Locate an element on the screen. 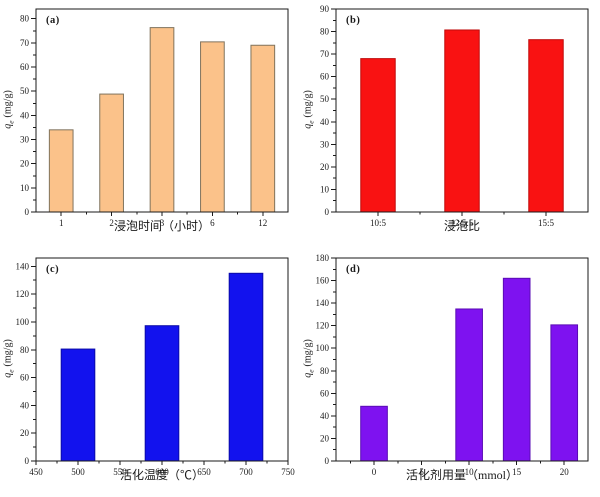 This screenshot has height=497, width=600. x-tick-label: 5 is located at coordinates (421, 472).